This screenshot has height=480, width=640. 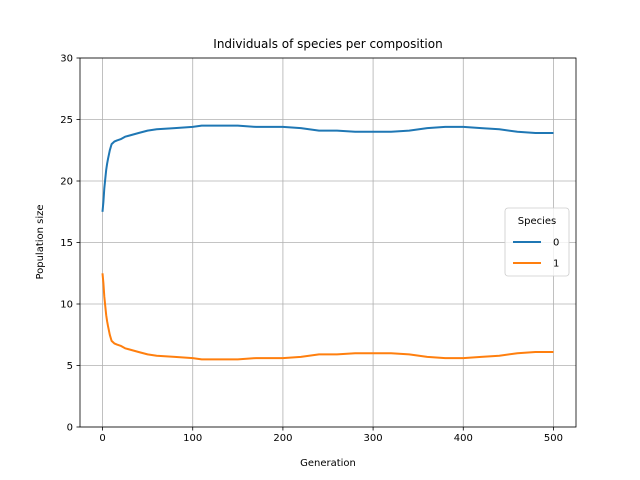 I want to click on legend: Species 0 1, so click(x=537, y=242).